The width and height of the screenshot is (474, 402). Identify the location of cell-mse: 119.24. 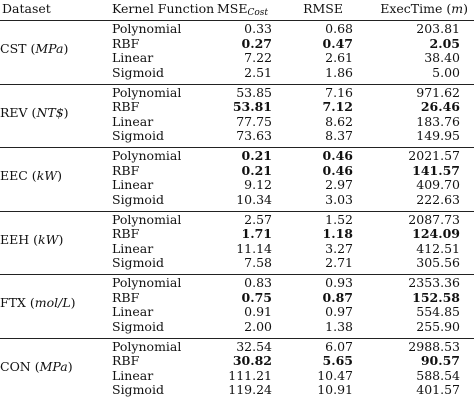
(250, 389).